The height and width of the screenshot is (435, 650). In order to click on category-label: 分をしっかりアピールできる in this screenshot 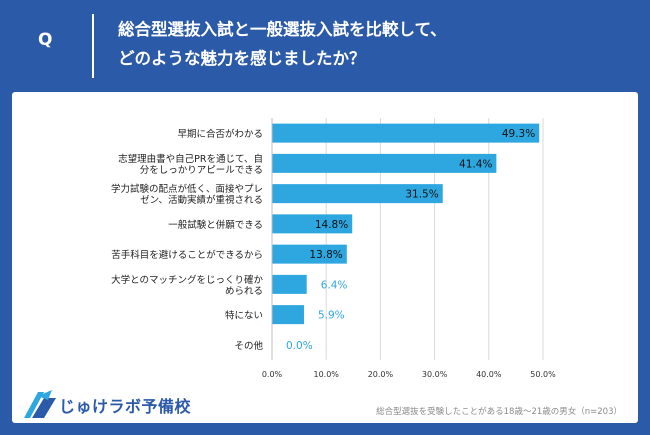, I will do `click(201, 170)`.